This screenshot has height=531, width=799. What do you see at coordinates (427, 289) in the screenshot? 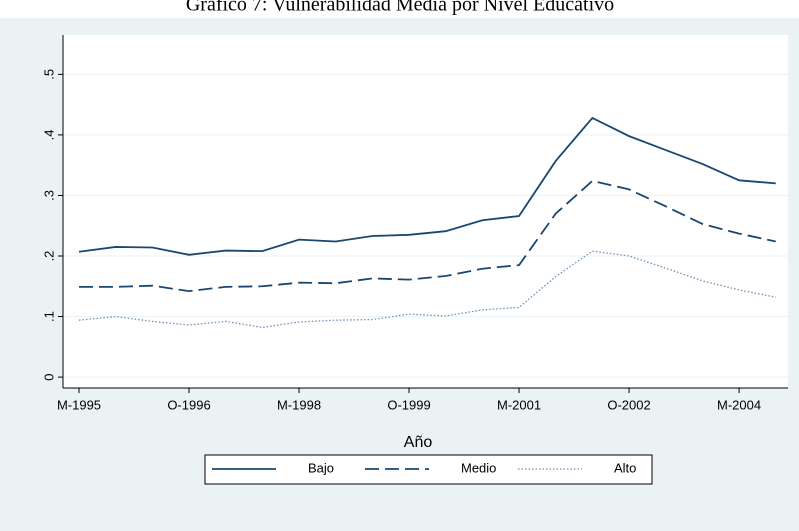
I see `line-series` at bounding box center [427, 289].